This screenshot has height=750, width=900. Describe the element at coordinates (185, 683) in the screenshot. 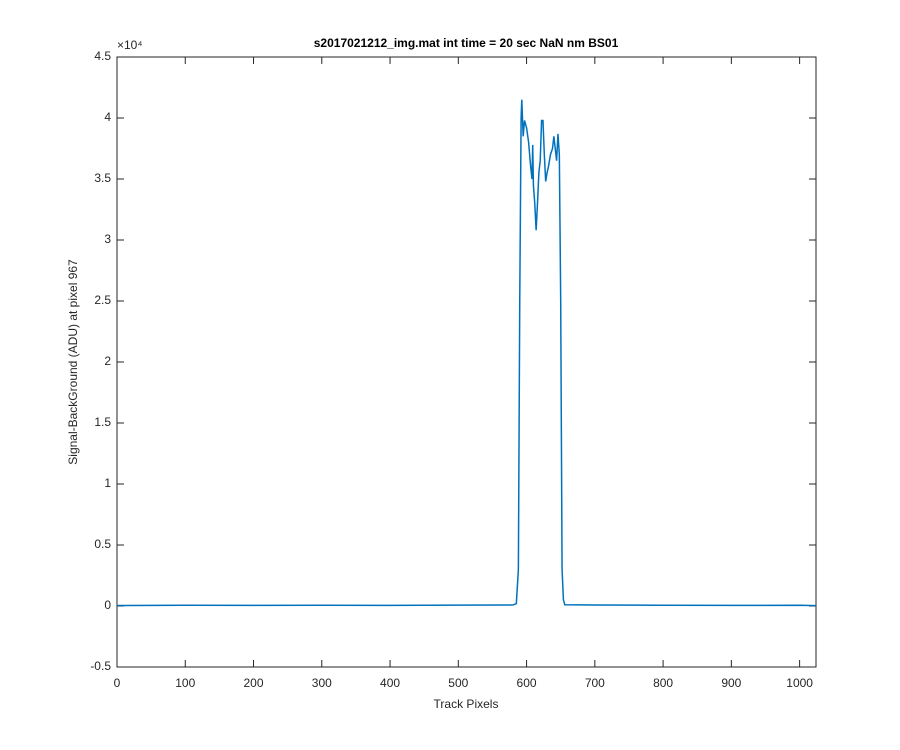

I see `x-tick-label: 100` at that location.